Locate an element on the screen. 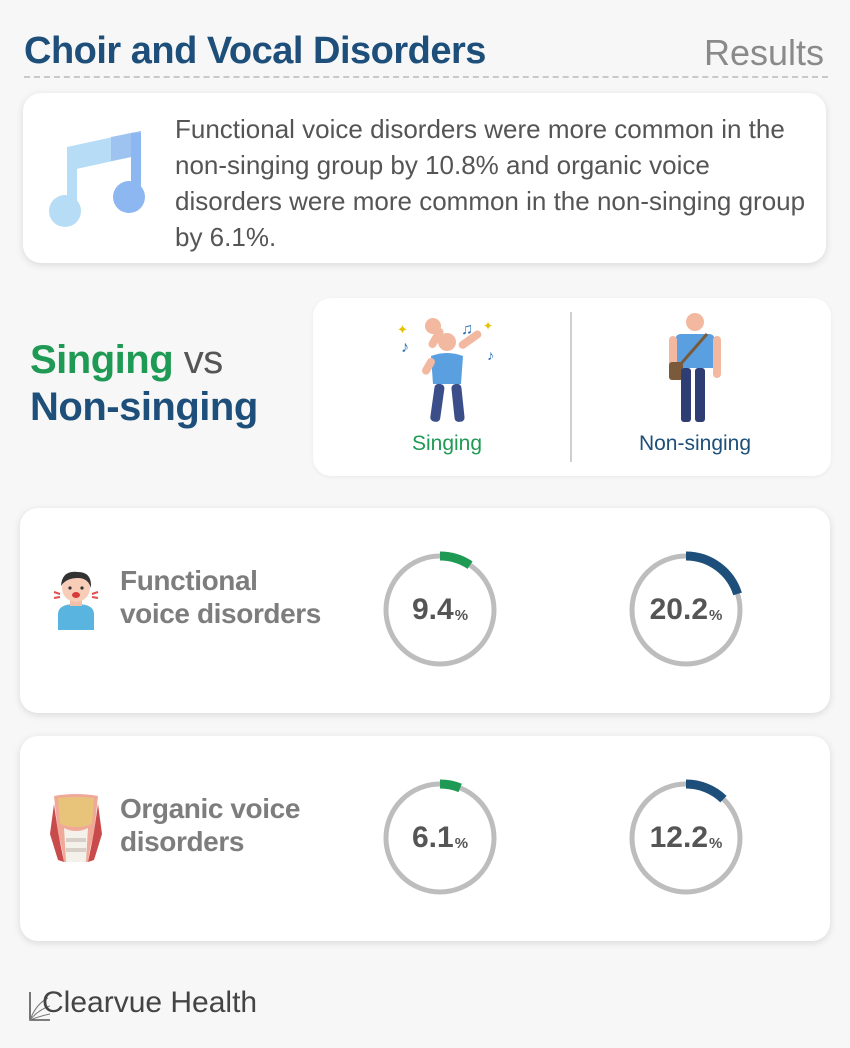 This screenshot has height=1048, width=850. dancing-person-icon: ✦ ✦ ♪ ♫ ♪ is located at coordinates (450, 370).